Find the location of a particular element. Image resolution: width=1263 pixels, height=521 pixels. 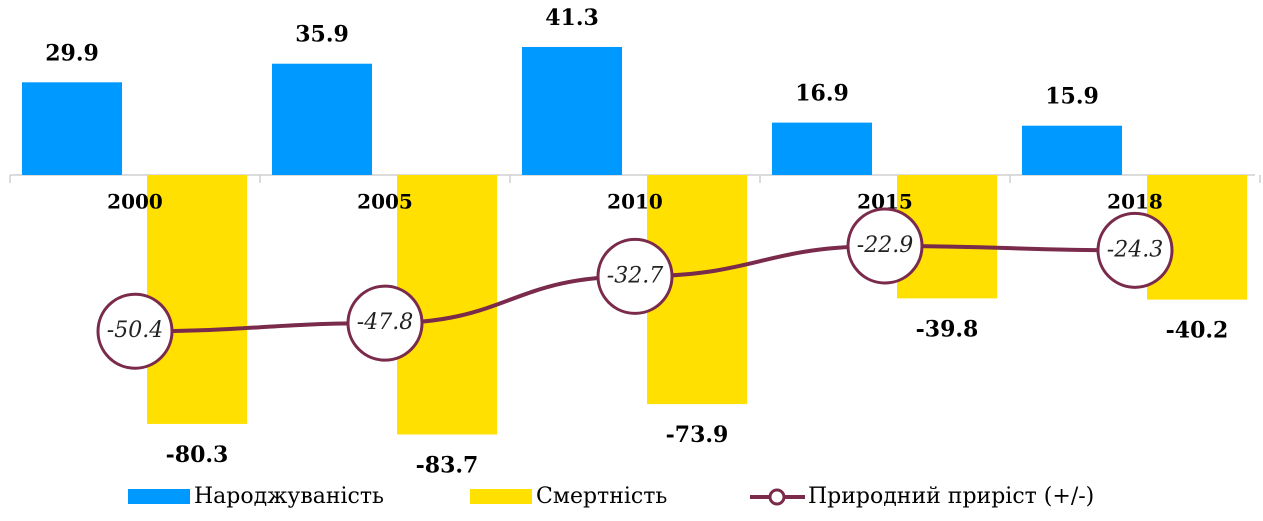

point-label: -22.9 is located at coordinates (885, 245).